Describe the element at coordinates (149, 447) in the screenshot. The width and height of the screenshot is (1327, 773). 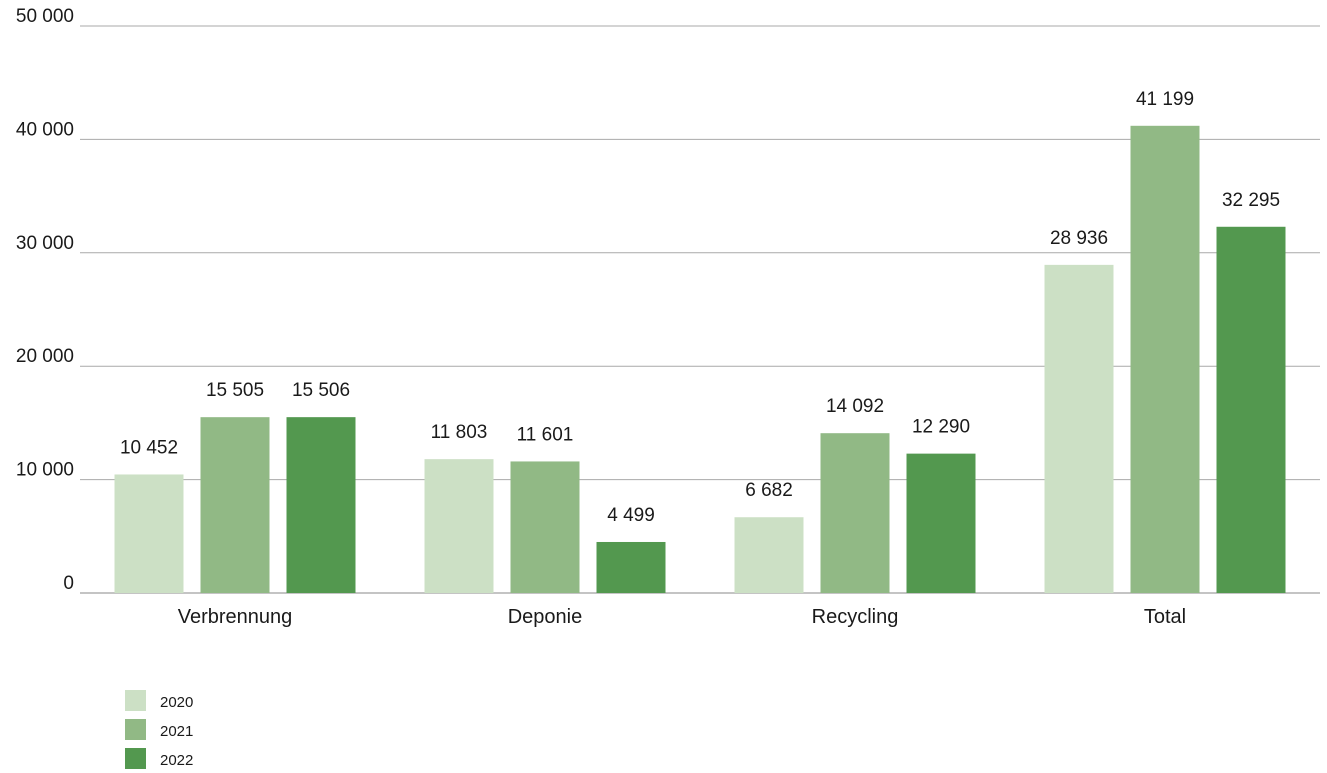
I see `data-label: 10 452` at that location.